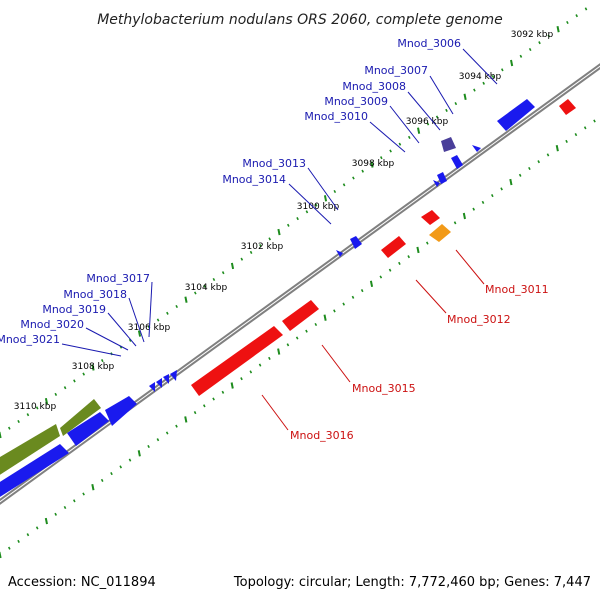 This screenshot has height=600, width=600. What do you see at coordinates (118, 278) in the screenshot?
I see `label-mnod-3017: Mnod_3017` at bounding box center [118, 278].